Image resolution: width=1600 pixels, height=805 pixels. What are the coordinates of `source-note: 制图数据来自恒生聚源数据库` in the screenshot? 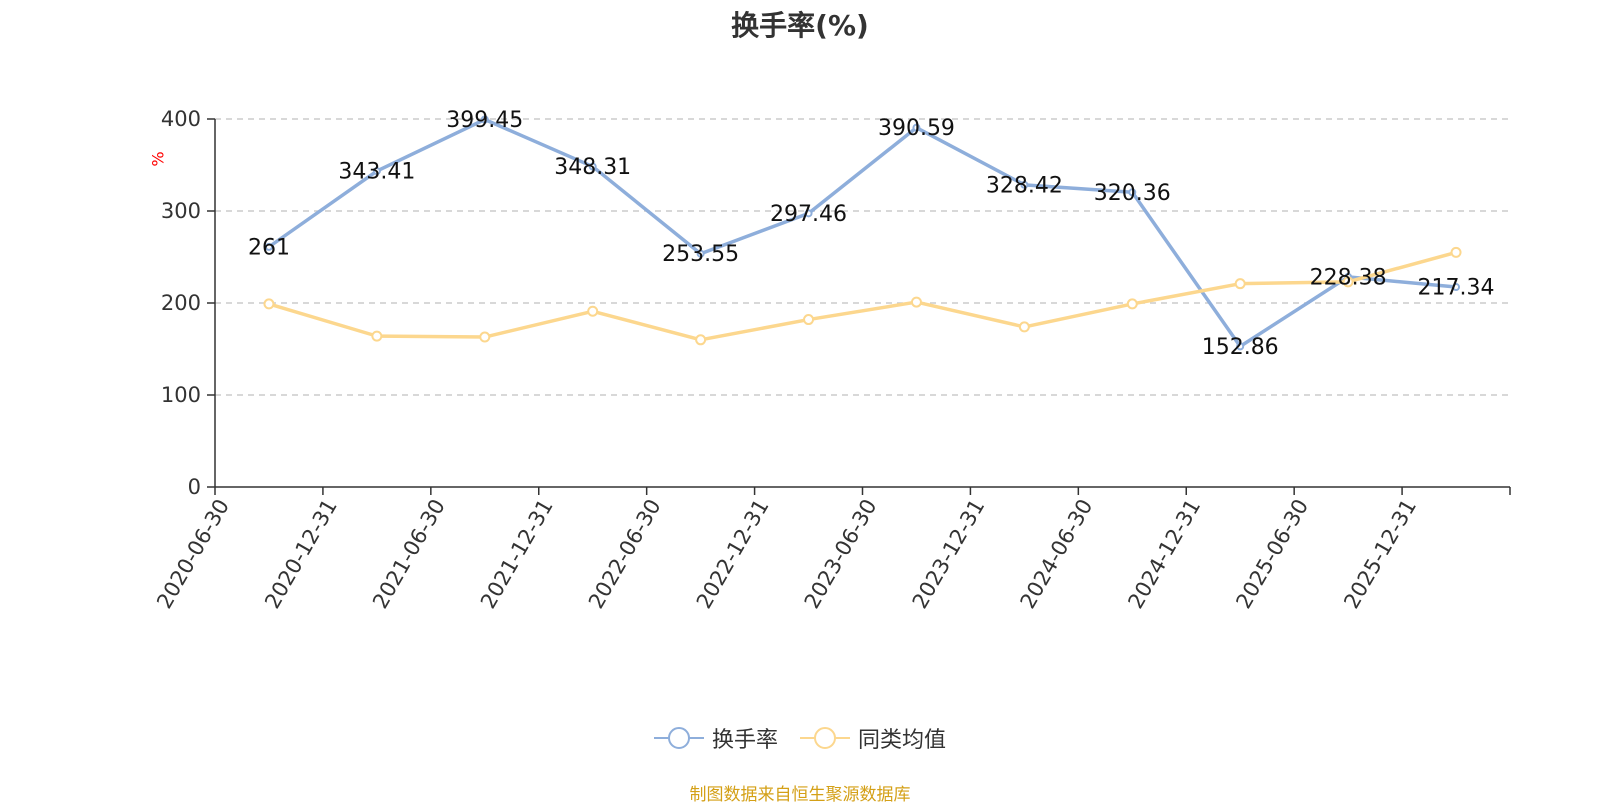 It's located at (800, 795).